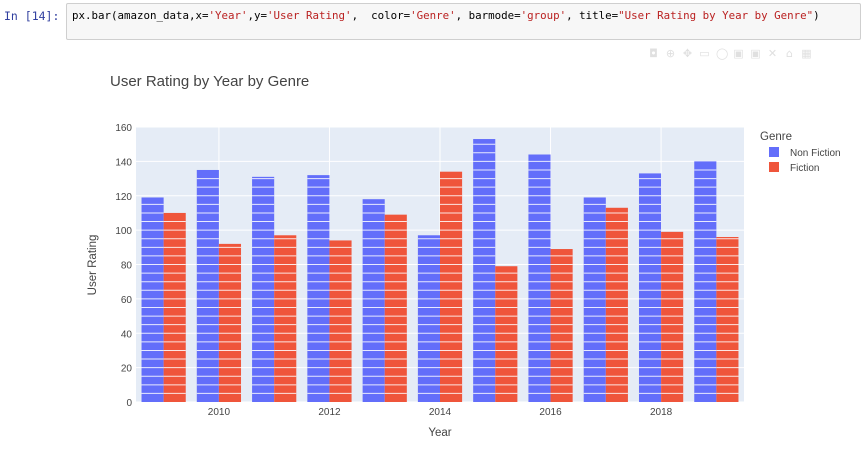 The width and height of the screenshot is (861, 450). I want to click on code-string-literal: 'Year', so click(228, 15).